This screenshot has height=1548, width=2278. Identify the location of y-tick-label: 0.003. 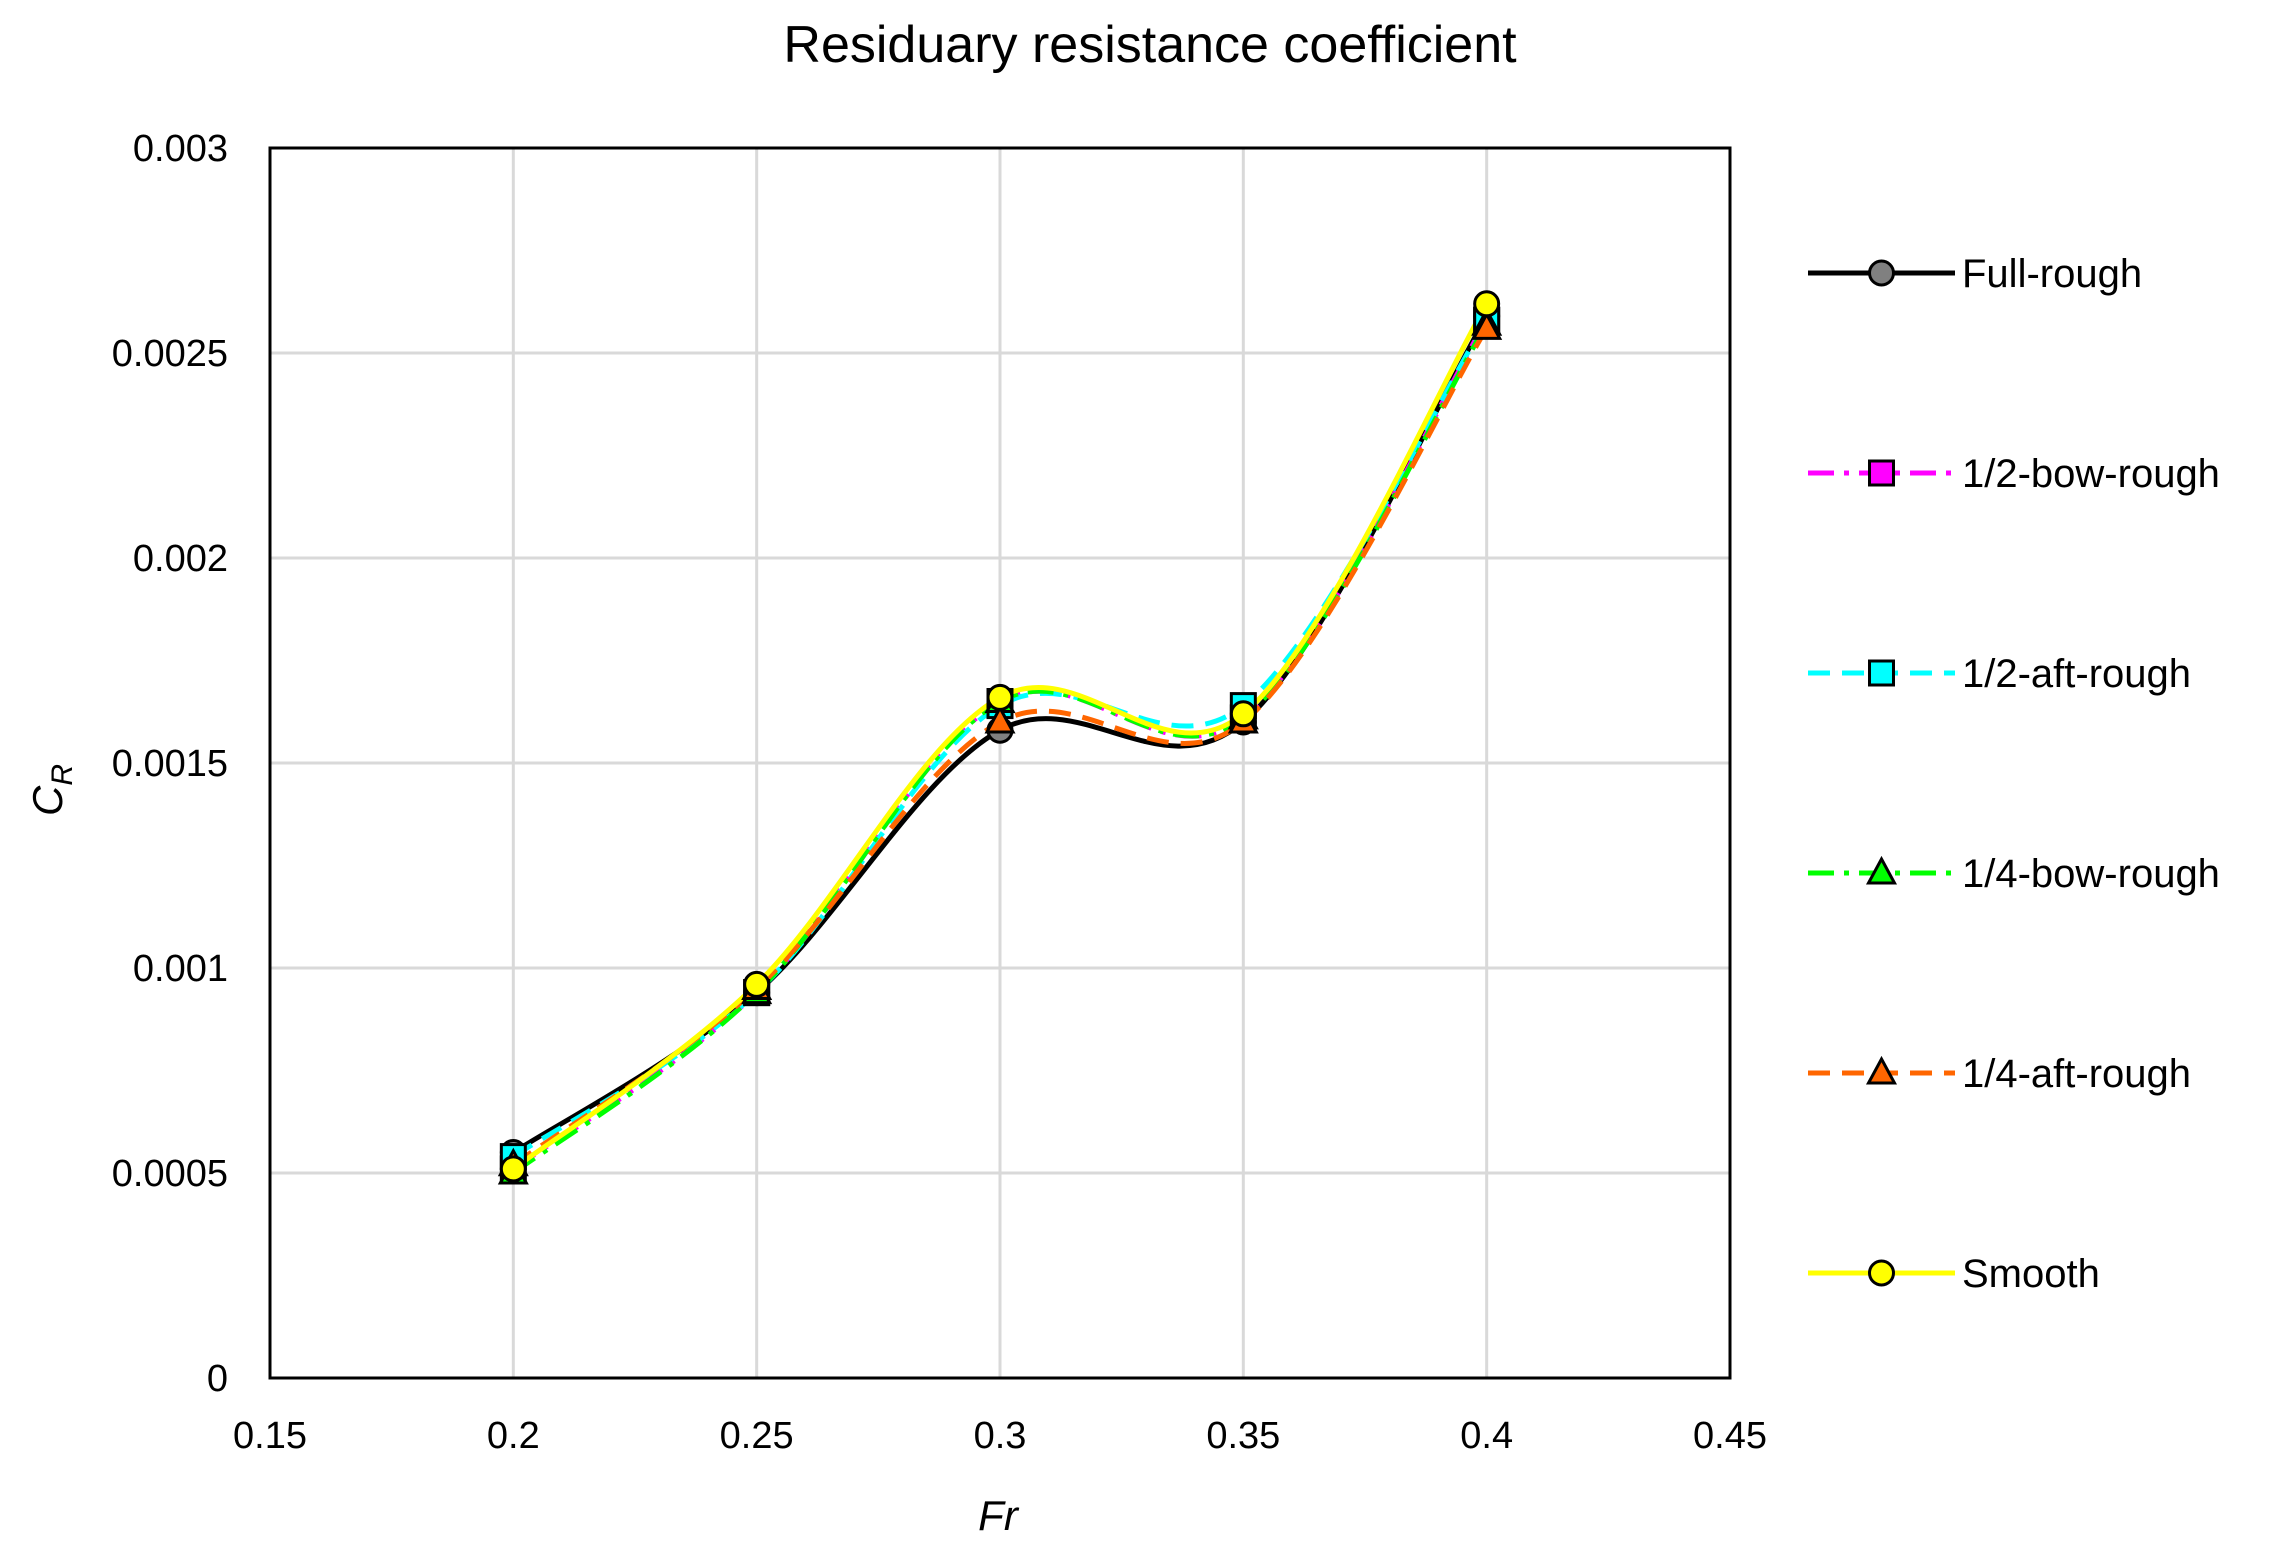
(180, 149).